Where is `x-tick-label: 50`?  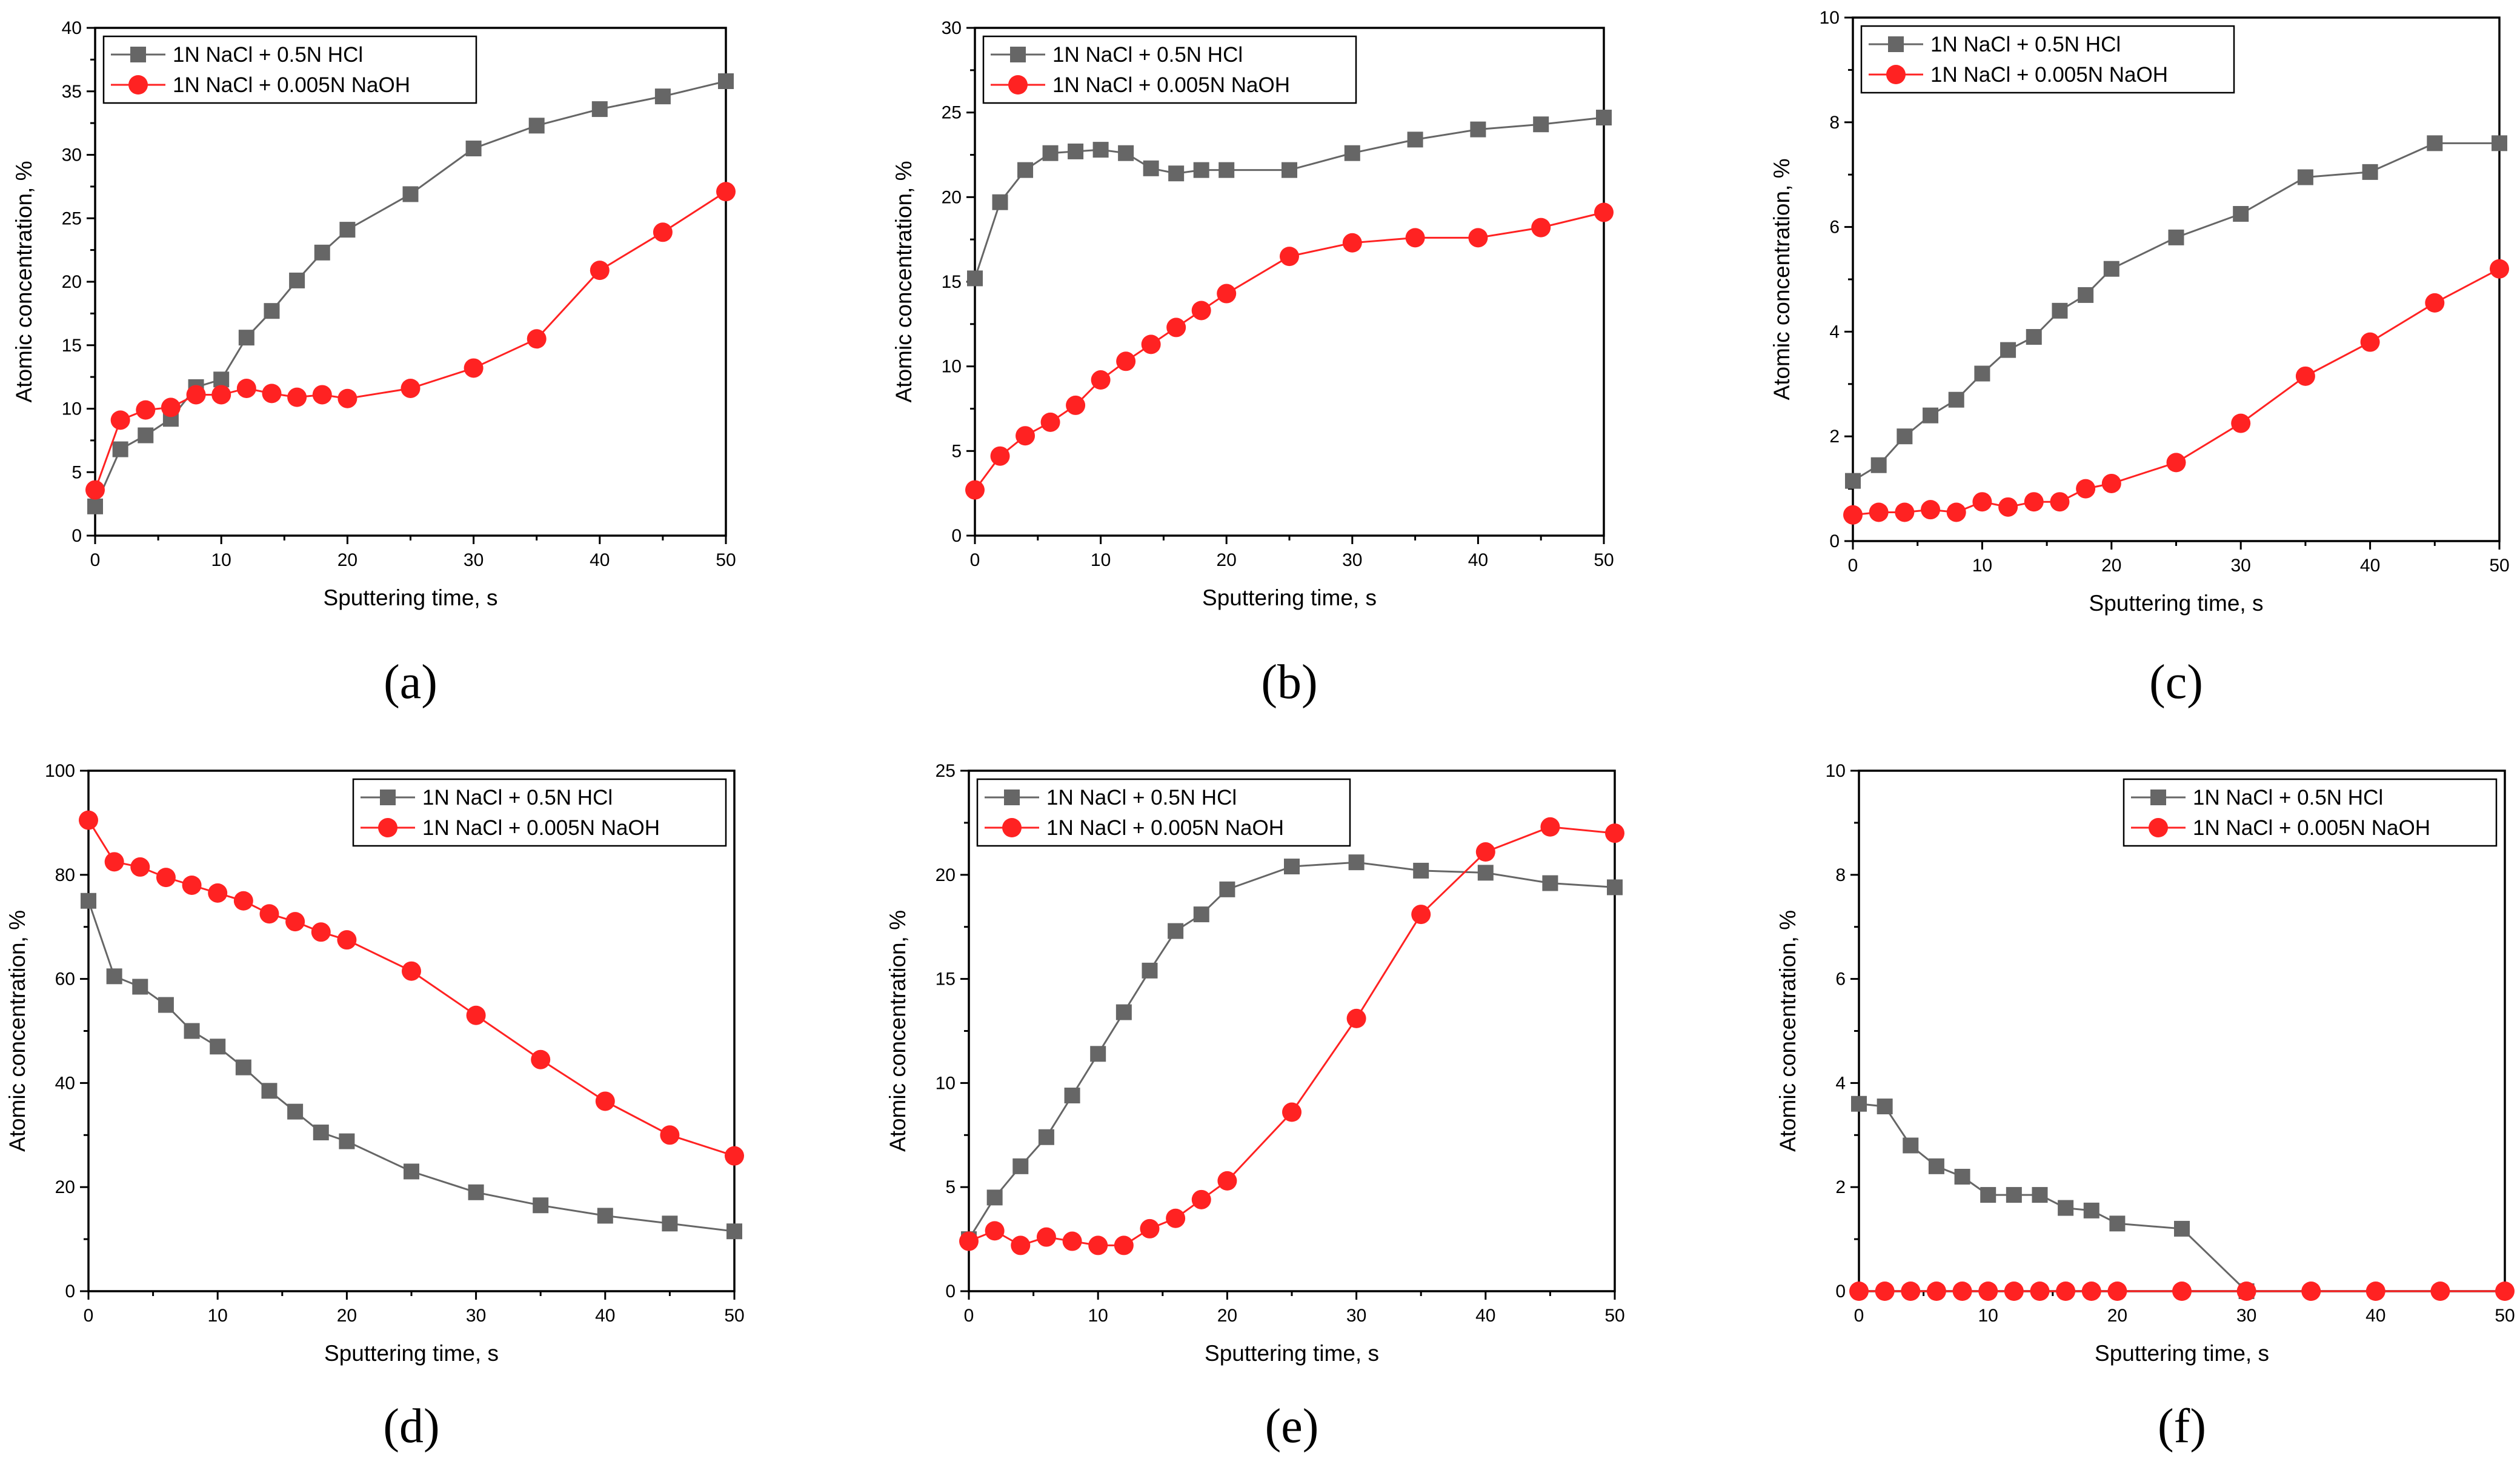
x-tick-label: 50 is located at coordinates (1614, 1316).